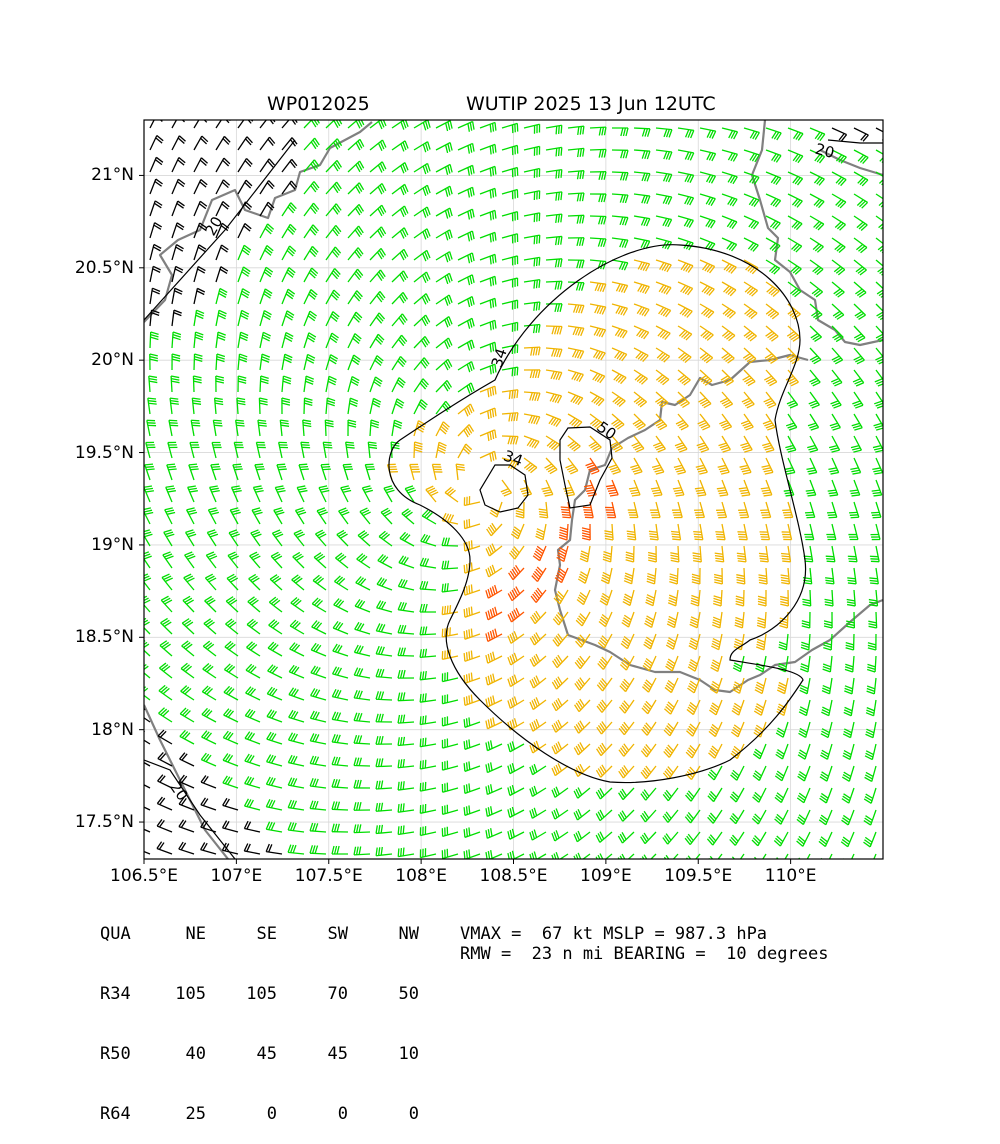  What do you see at coordinates (606, 876) in the screenshot?
I see `lon-tick-label: 109°E` at bounding box center [606, 876].